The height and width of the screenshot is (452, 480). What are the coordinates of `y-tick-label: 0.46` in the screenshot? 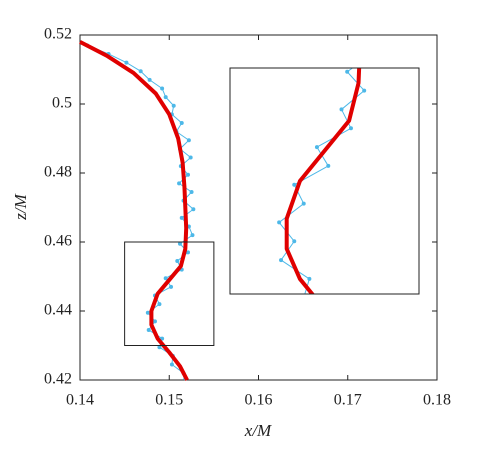 It's located at (58, 241).